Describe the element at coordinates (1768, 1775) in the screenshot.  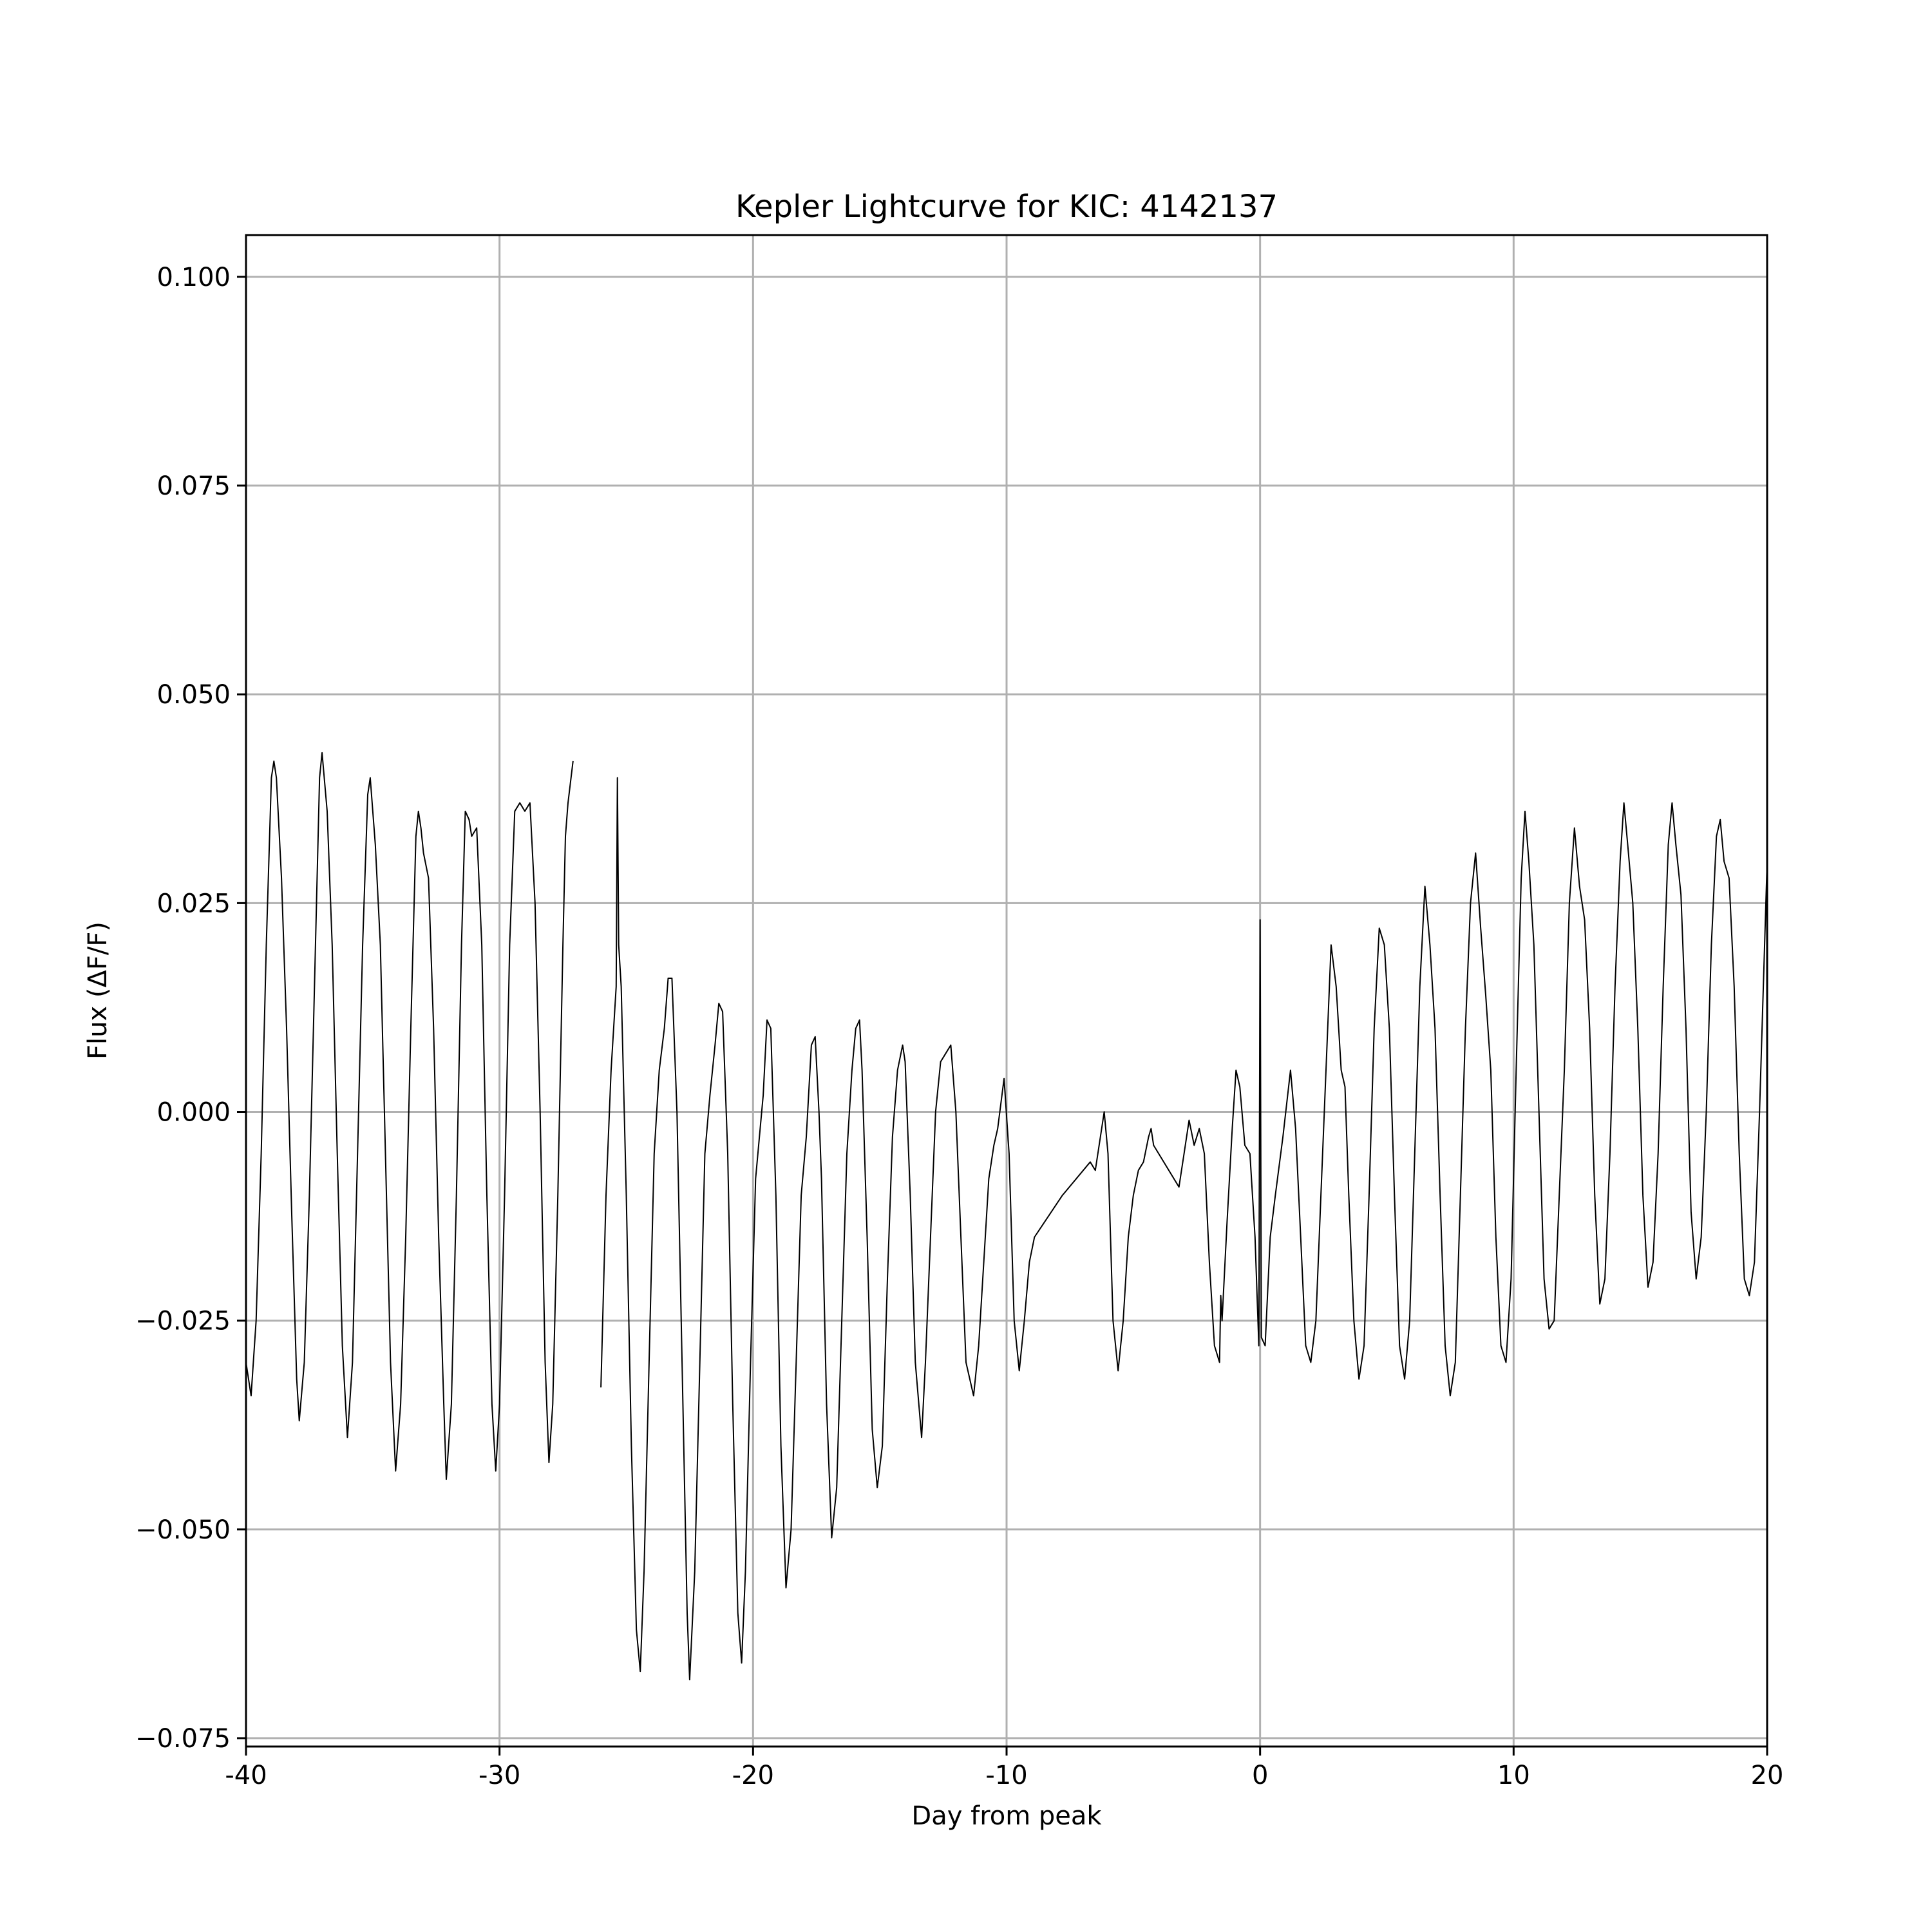
I see `x-tick-label: 20` at that location.